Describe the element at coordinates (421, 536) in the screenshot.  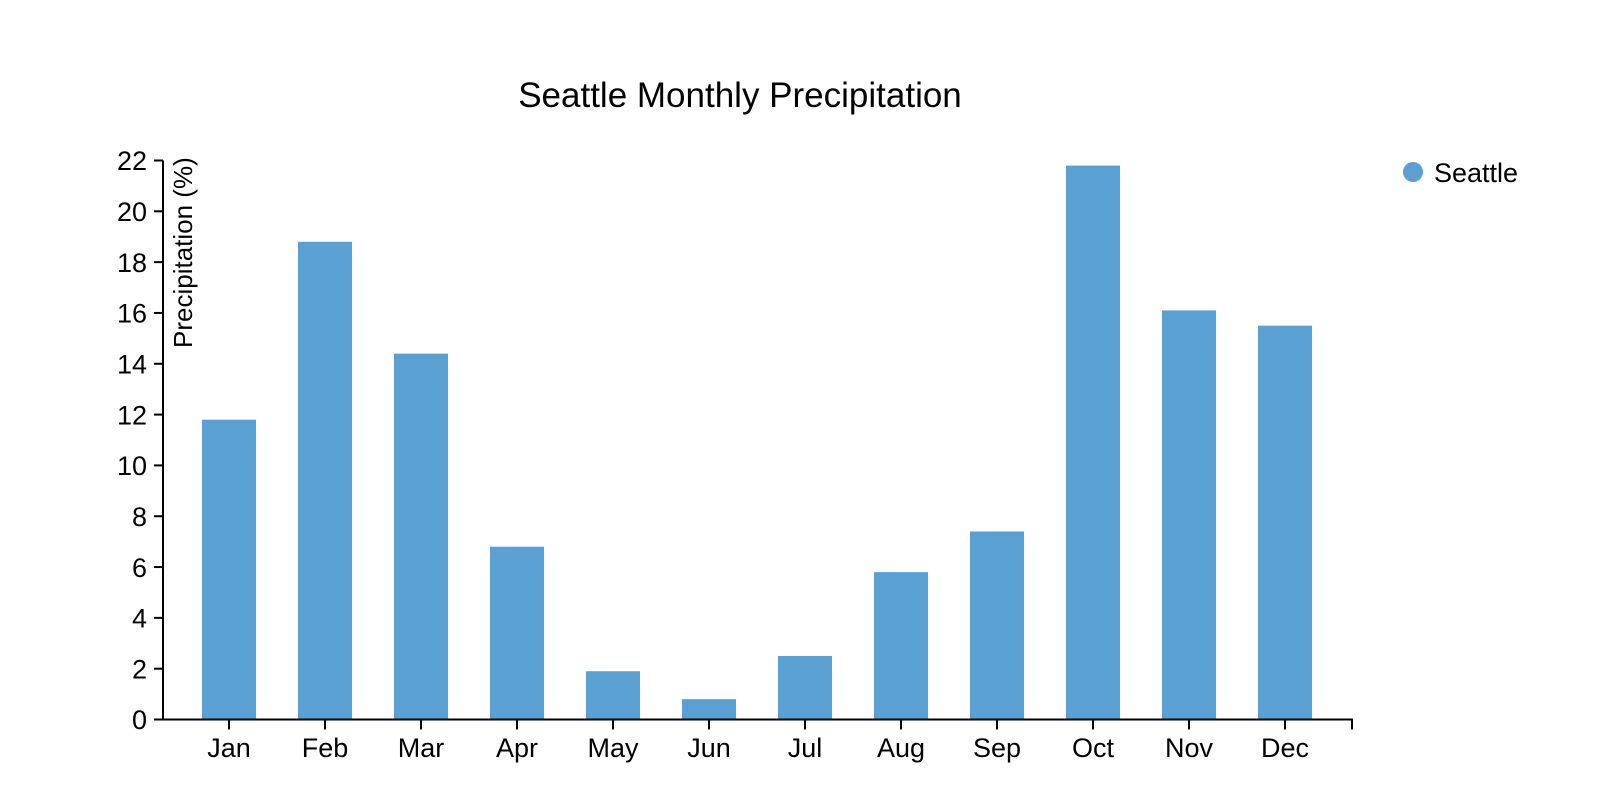
I see `bar-Mar` at that location.